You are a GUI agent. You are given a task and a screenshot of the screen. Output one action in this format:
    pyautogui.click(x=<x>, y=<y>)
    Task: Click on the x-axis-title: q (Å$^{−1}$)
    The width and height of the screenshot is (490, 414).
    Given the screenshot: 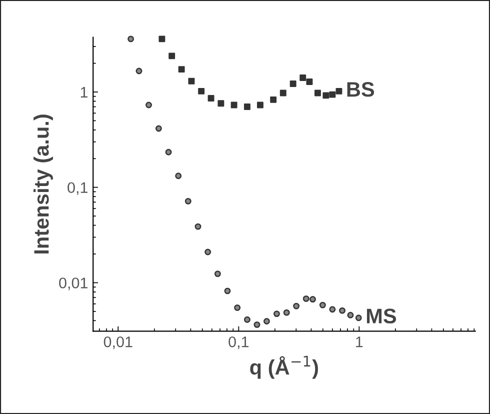 What is the action you would take?
    pyautogui.click(x=284, y=367)
    